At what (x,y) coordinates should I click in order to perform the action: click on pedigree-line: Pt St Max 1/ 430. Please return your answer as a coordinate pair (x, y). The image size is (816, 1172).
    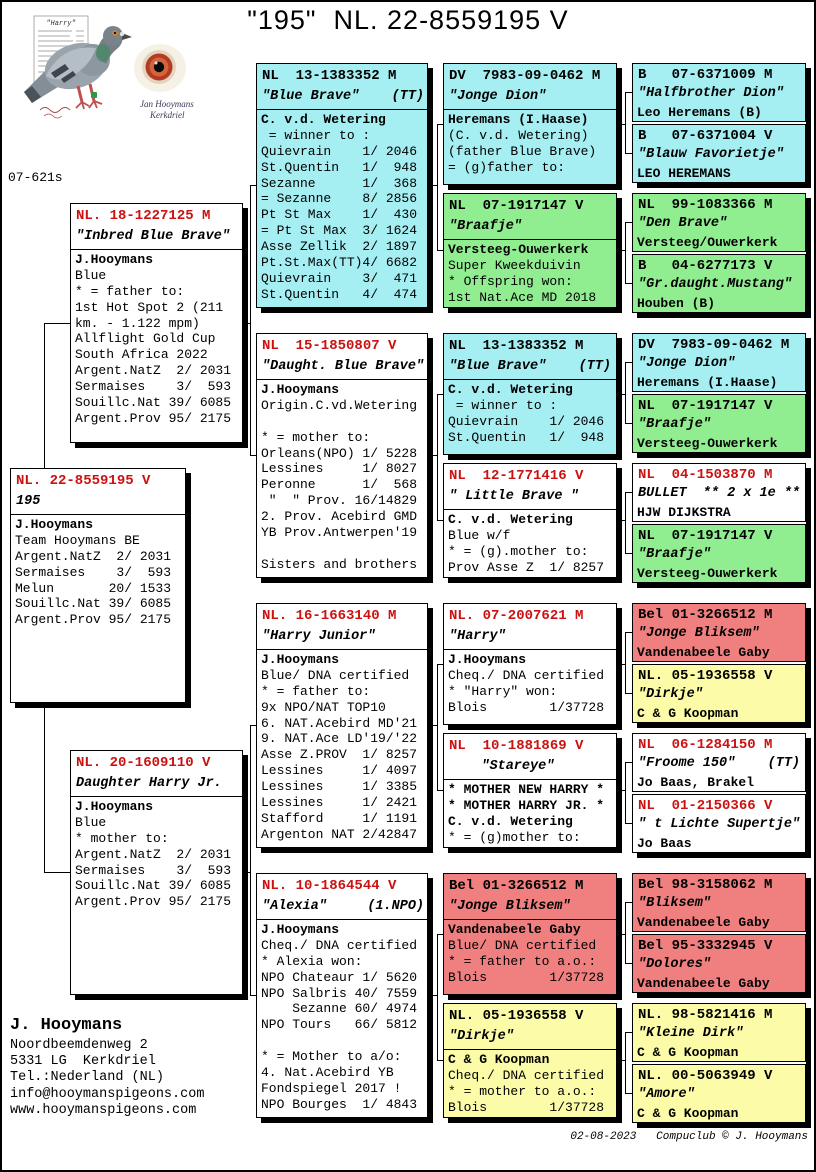
    Looking at the image, I should click on (339, 215).